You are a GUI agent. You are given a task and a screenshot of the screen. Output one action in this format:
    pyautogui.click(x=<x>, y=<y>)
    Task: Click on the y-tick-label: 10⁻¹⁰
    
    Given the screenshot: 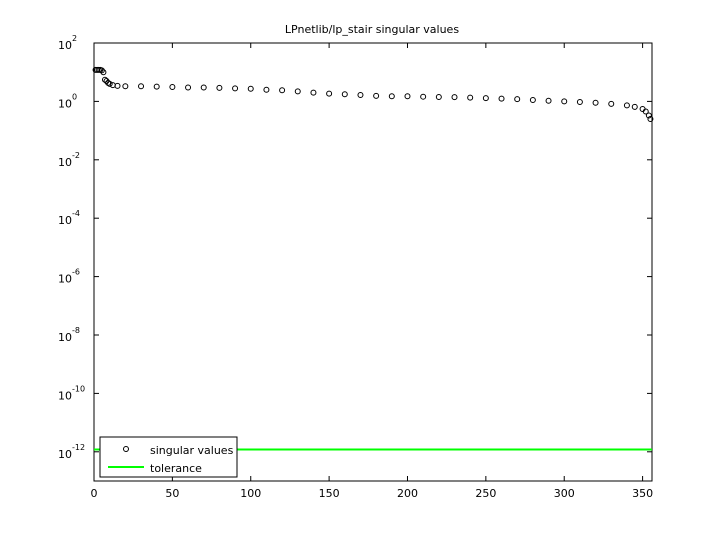 What is the action you would take?
    pyautogui.click(x=71, y=393)
    